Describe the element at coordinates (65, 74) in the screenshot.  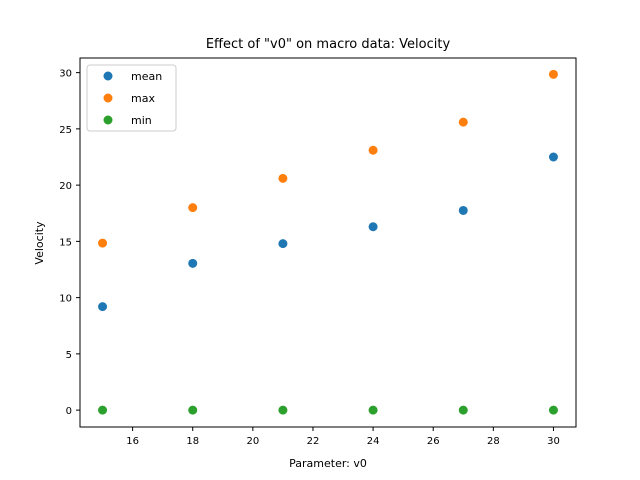
I see `y-tick-label: 30` at that location.